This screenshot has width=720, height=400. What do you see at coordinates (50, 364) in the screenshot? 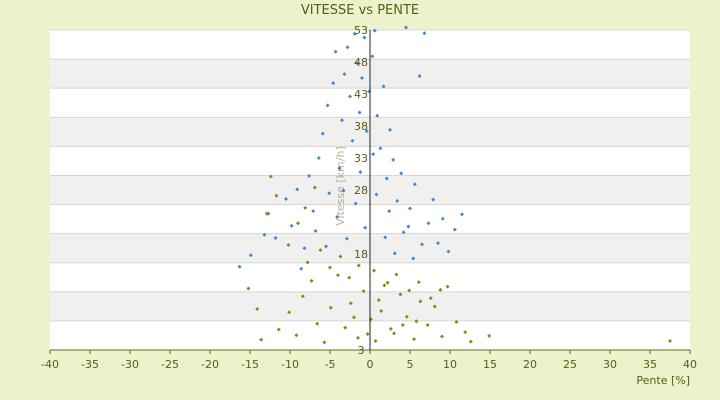
I see `x-tick-label: -40` at bounding box center [50, 364].